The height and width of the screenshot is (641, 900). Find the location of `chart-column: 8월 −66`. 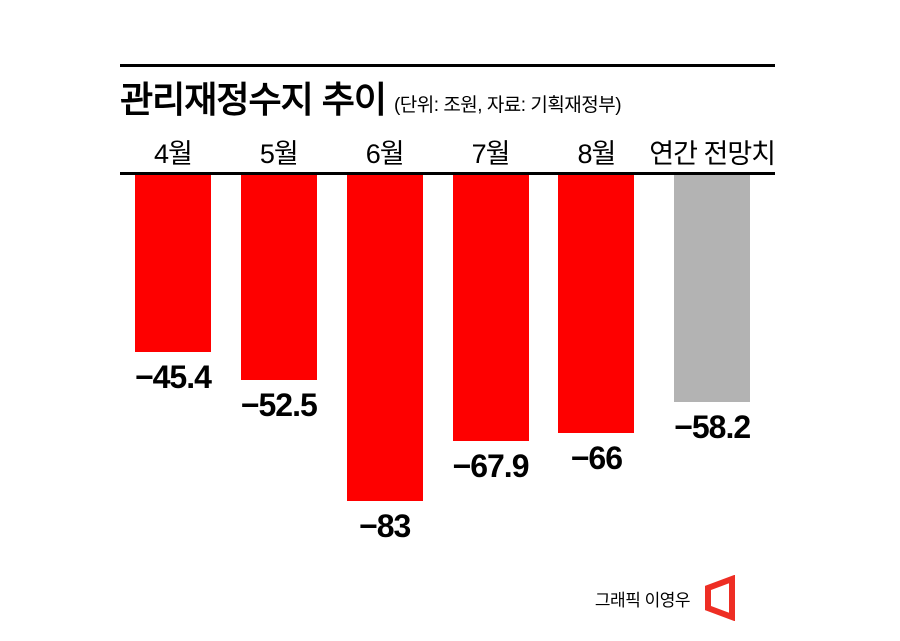

chart-column: 8월 −66 is located at coordinates (596, 337).